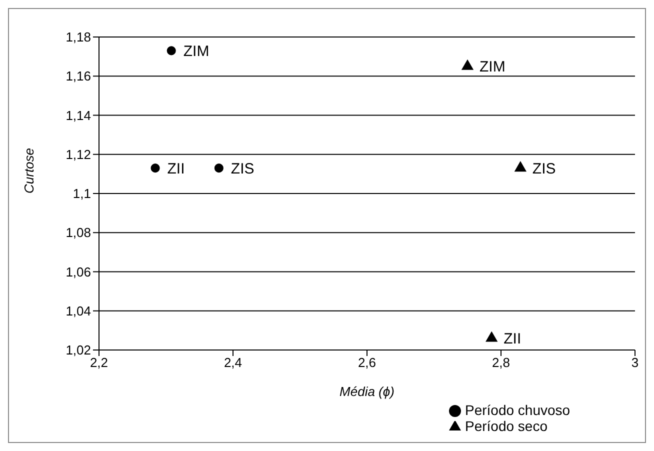 The image size is (654, 451). Describe the element at coordinates (78, 310) in the screenshot. I see `y-tick-label: 1,04` at that location.